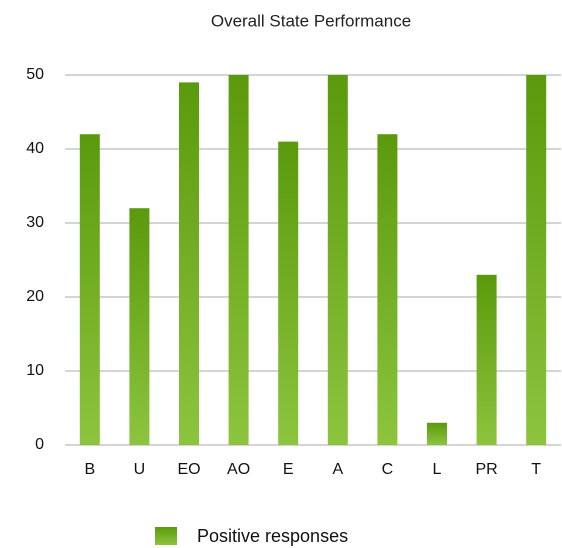 This screenshot has width=562, height=548. I want to click on x-tick-label: EO, so click(188, 469).